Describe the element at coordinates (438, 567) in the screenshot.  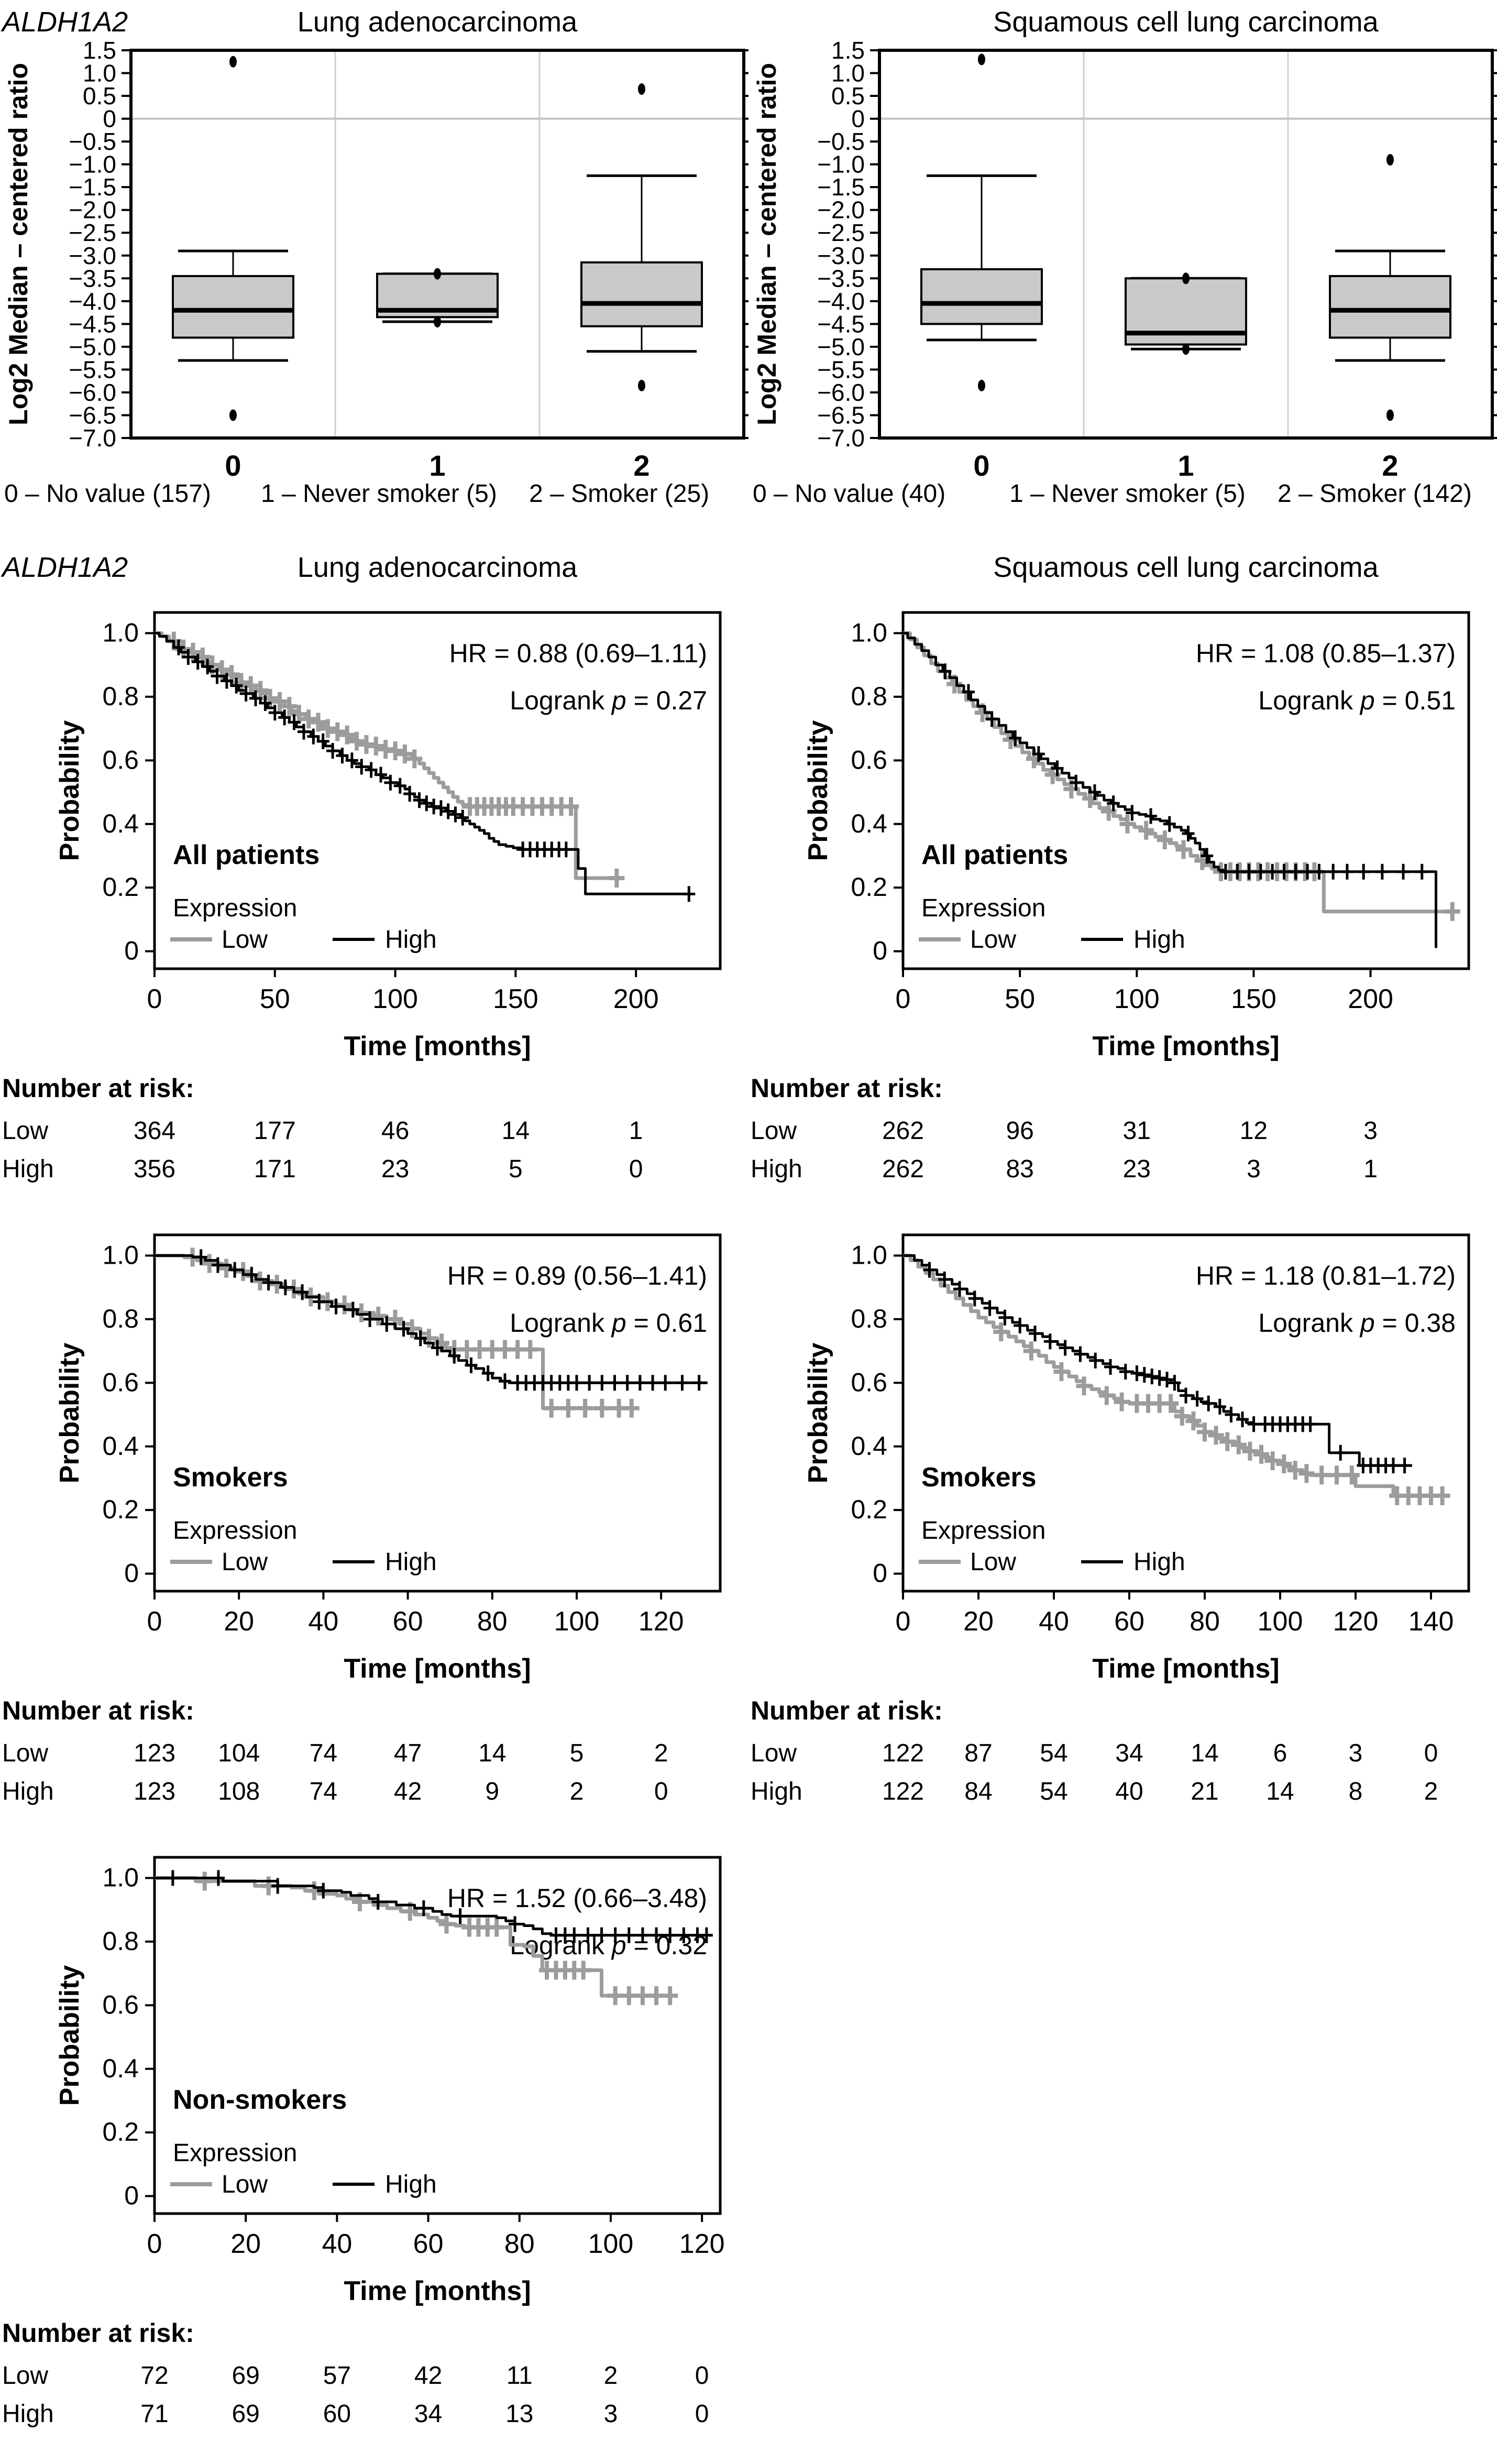
I see `panel-title: Lung adenocarcinoma` at that location.